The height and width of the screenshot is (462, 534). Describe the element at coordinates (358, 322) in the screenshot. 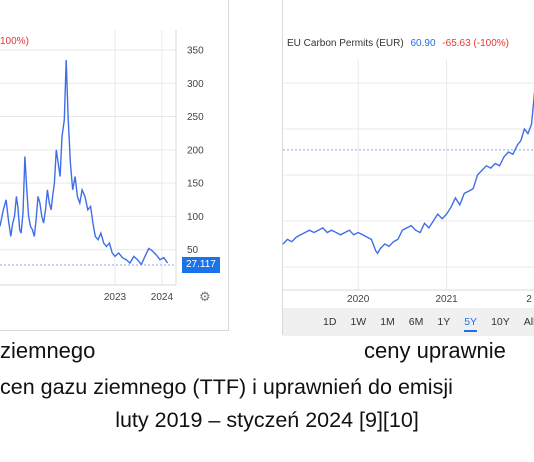

I see `range-button-1w: 1W` at that location.